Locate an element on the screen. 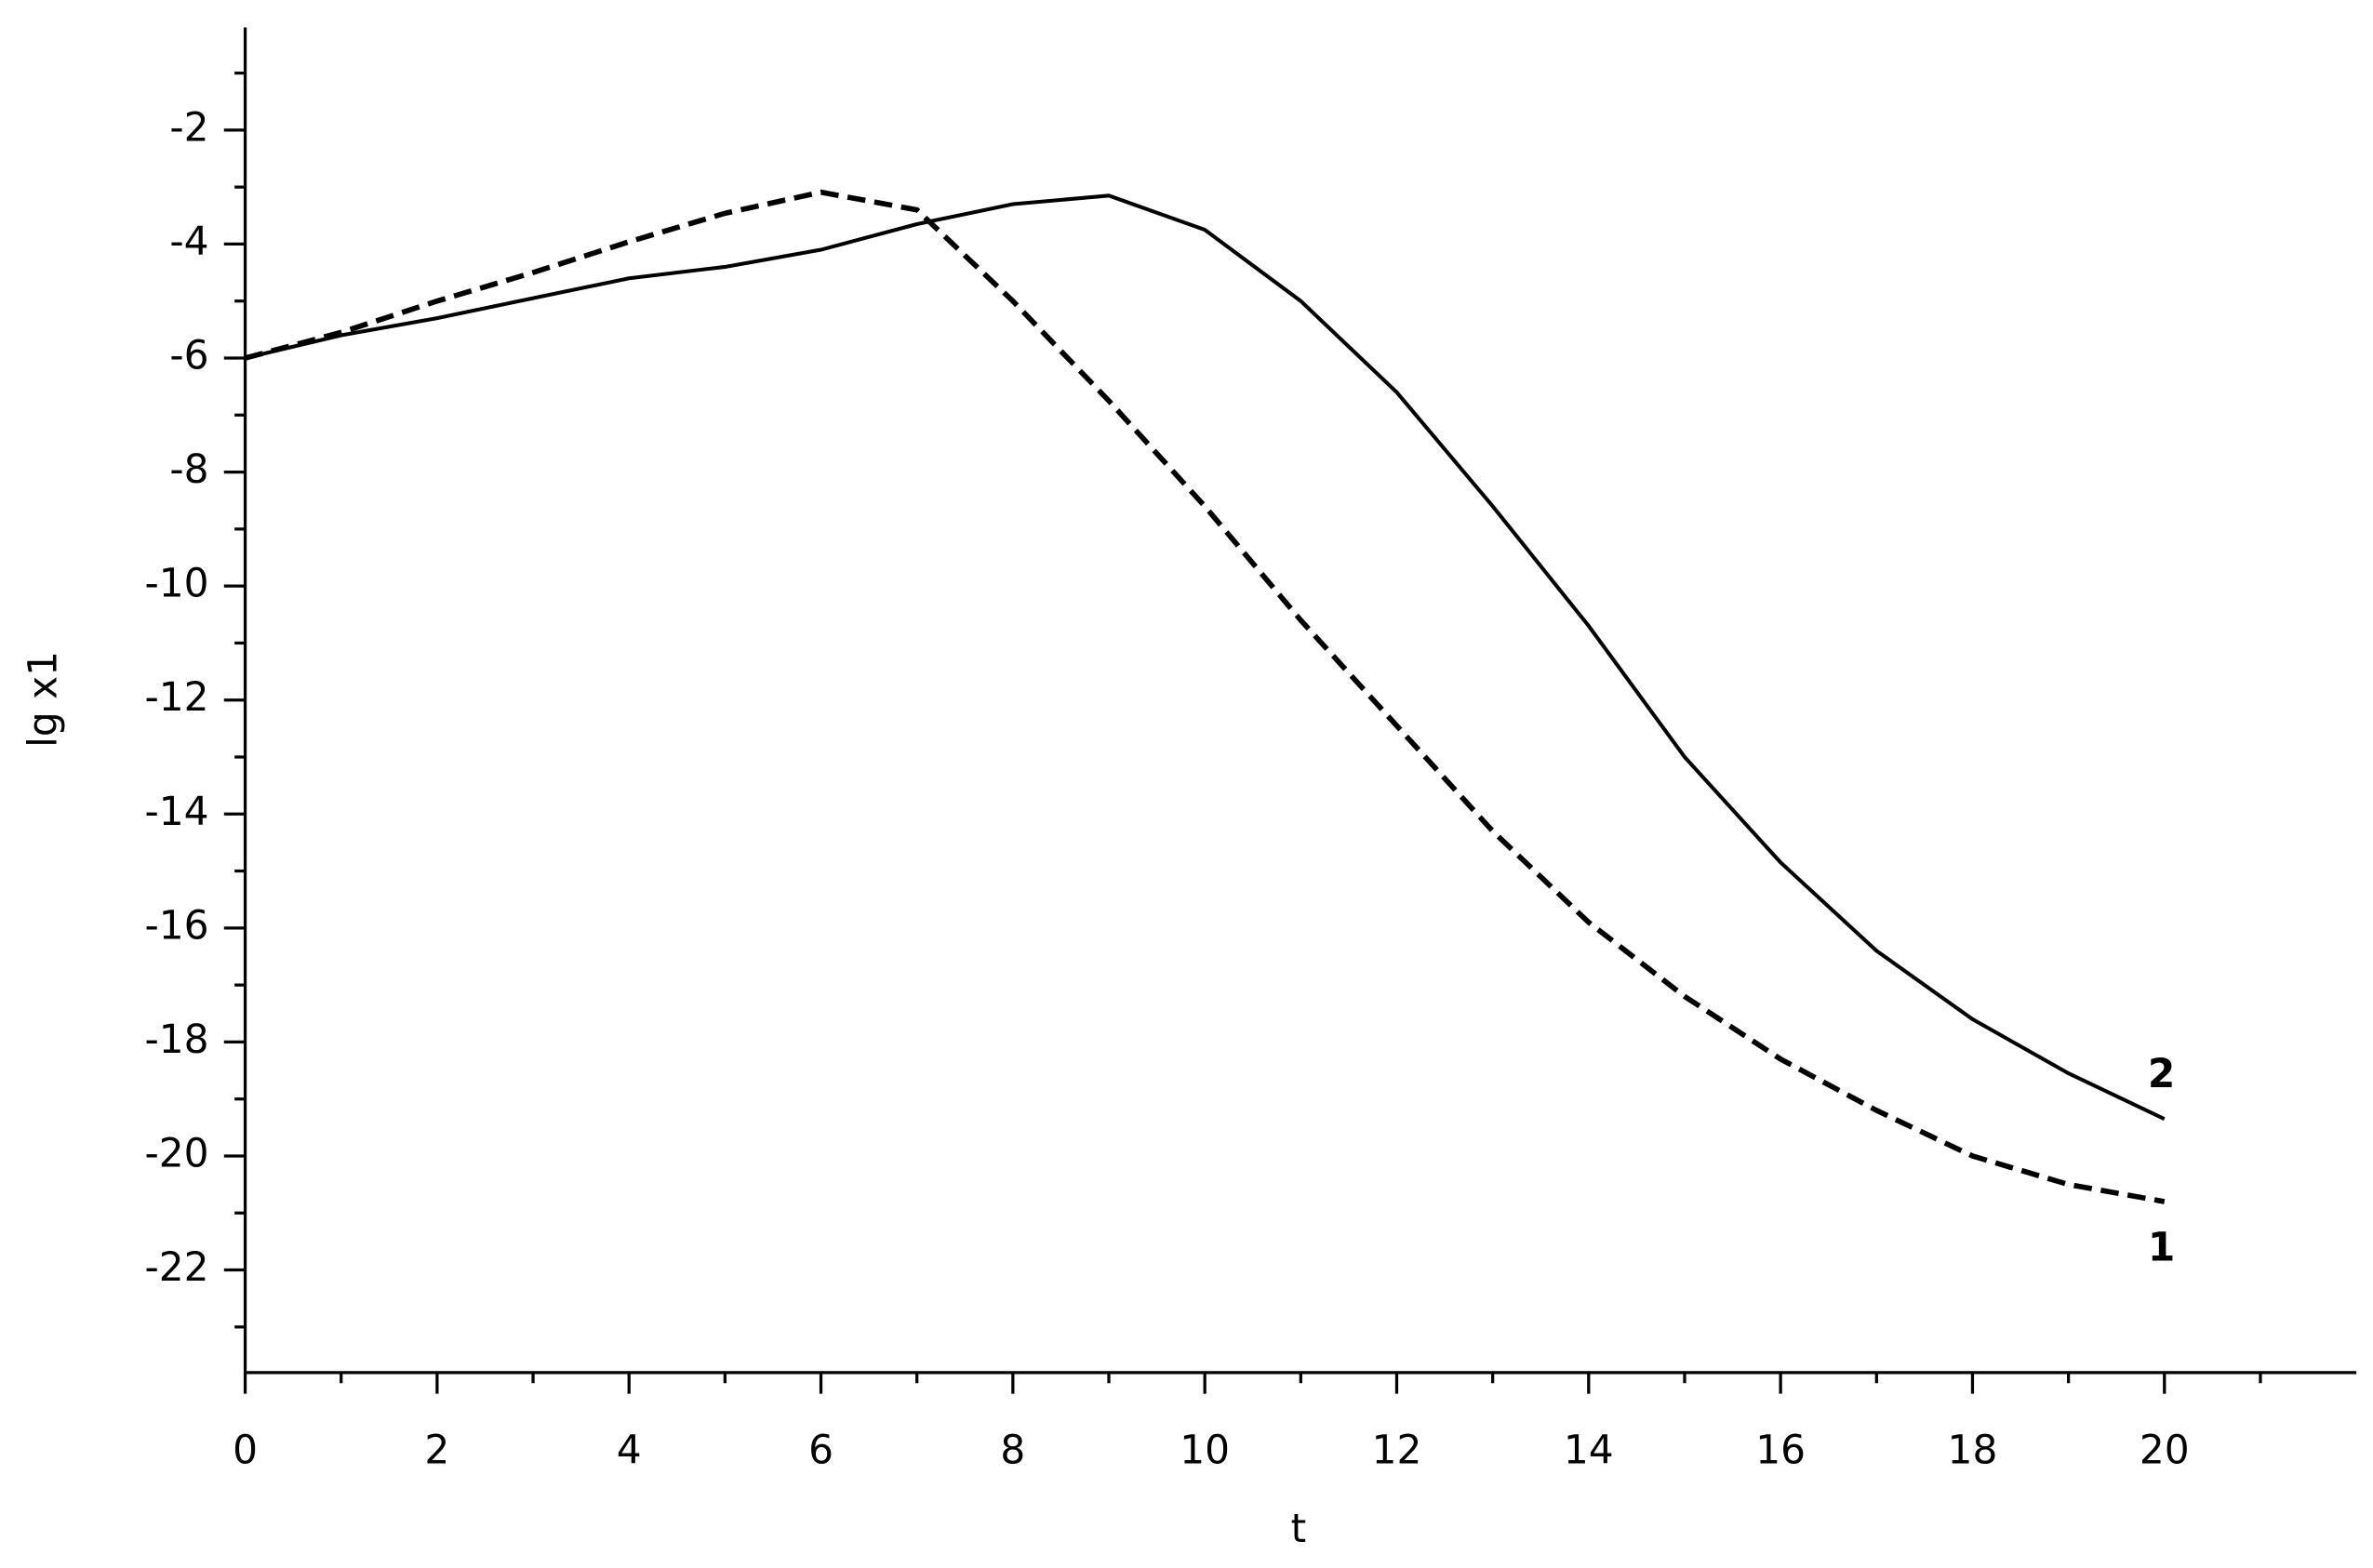 The width and height of the screenshot is (2373, 1568). x-tick-label: 20 is located at coordinates (2165, 1450).